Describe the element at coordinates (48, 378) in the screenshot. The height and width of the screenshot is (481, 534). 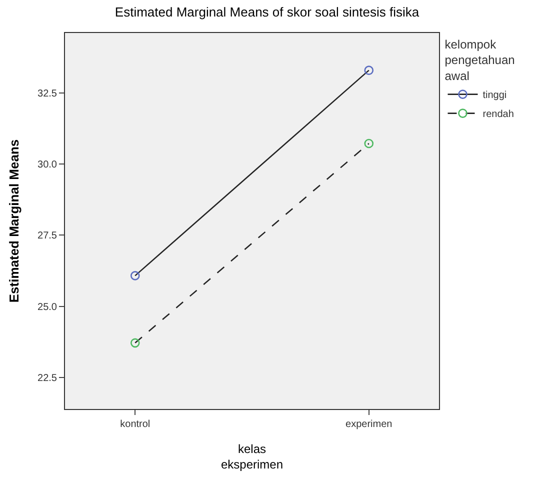
I see `y-tick-label: 22.5` at that location.